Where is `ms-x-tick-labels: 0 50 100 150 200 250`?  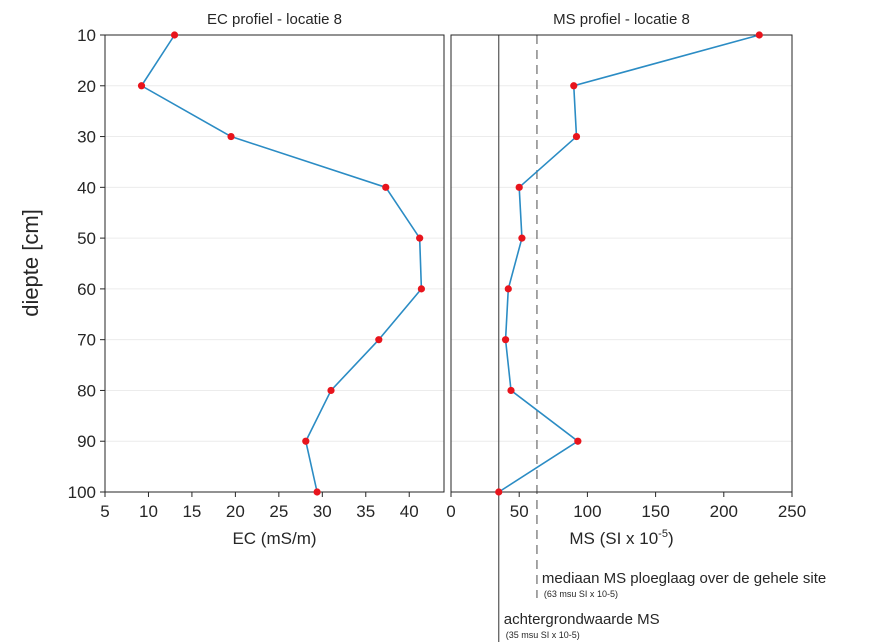
ms-x-tick-labels: 0 50 100 150 200 250 is located at coordinates (626, 506).